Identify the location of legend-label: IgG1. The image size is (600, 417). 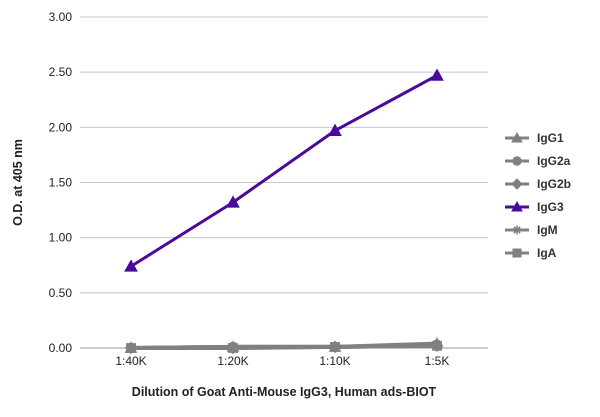
(550, 138).